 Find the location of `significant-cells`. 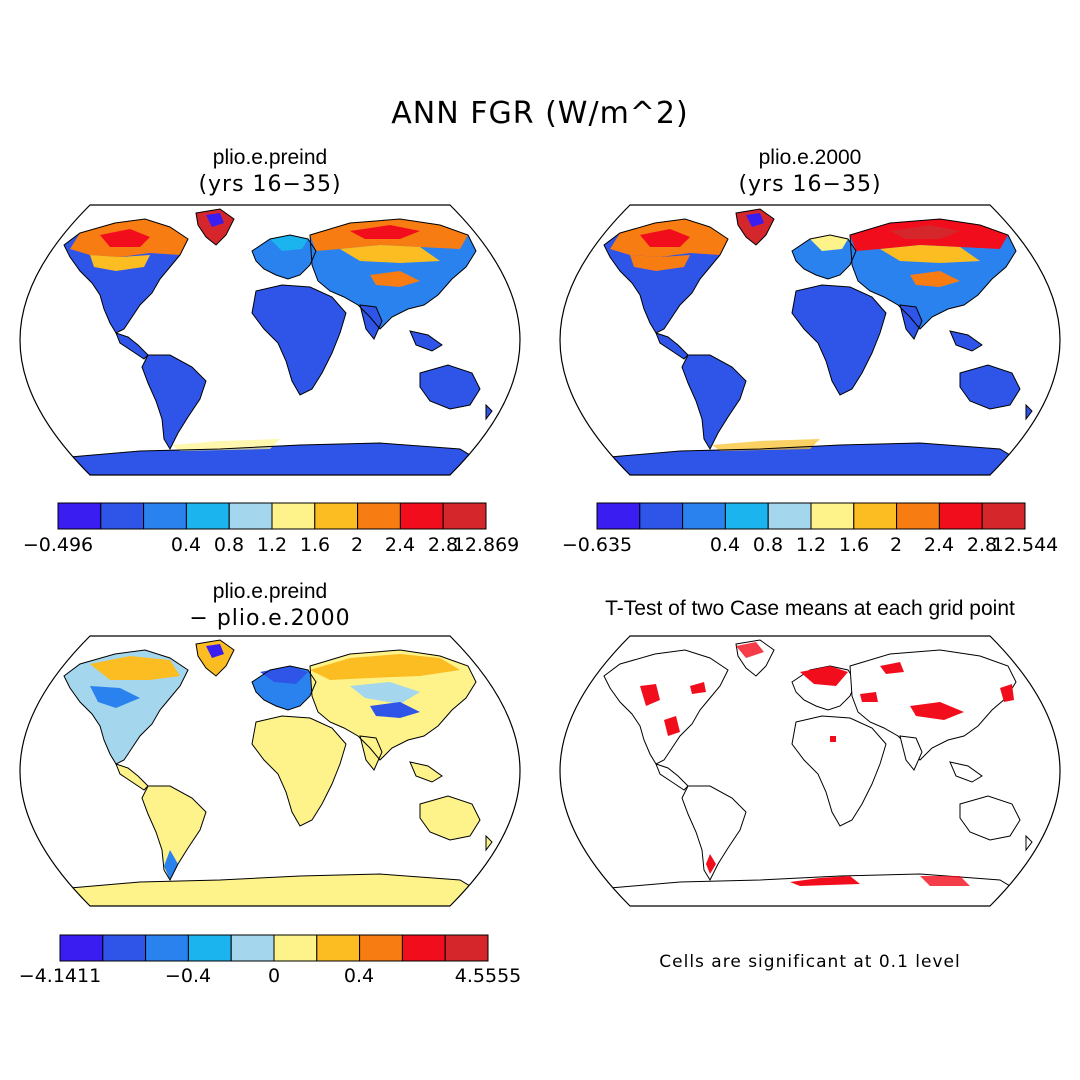

significant-cells is located at coordinates (827, 764).